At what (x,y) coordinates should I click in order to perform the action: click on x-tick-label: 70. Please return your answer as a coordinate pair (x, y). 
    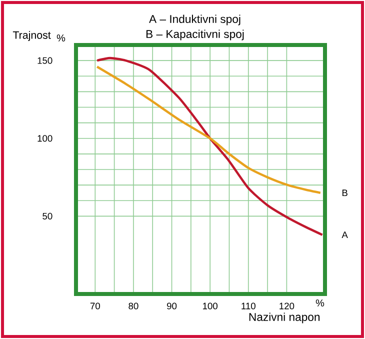
    Looking at the image, I should click on (95, 306).